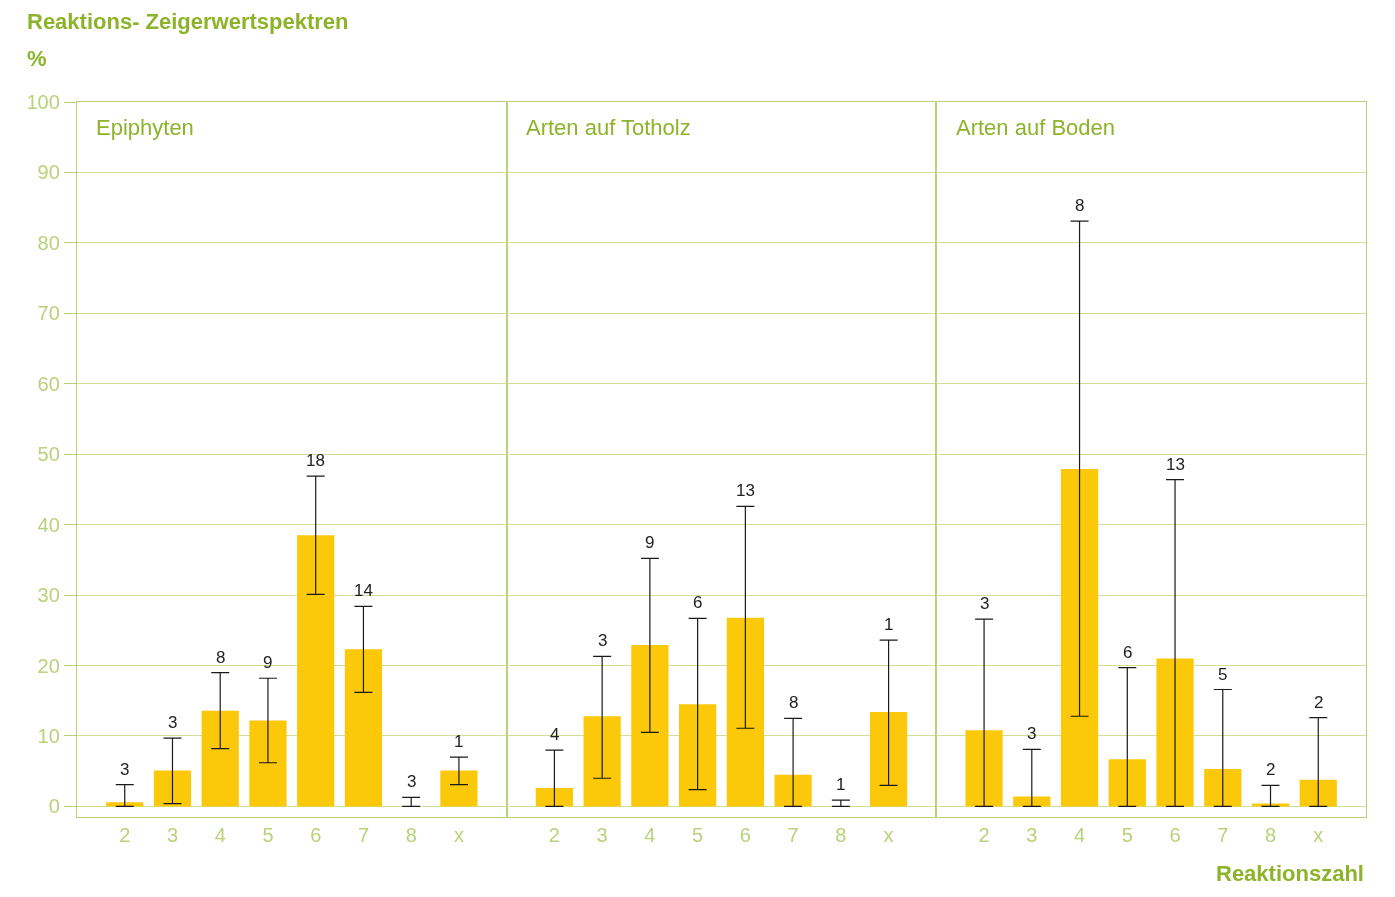 The height and width of the screenshot is (897, 1395). I want to click on y-tick-label: 90, so click(48, 172).